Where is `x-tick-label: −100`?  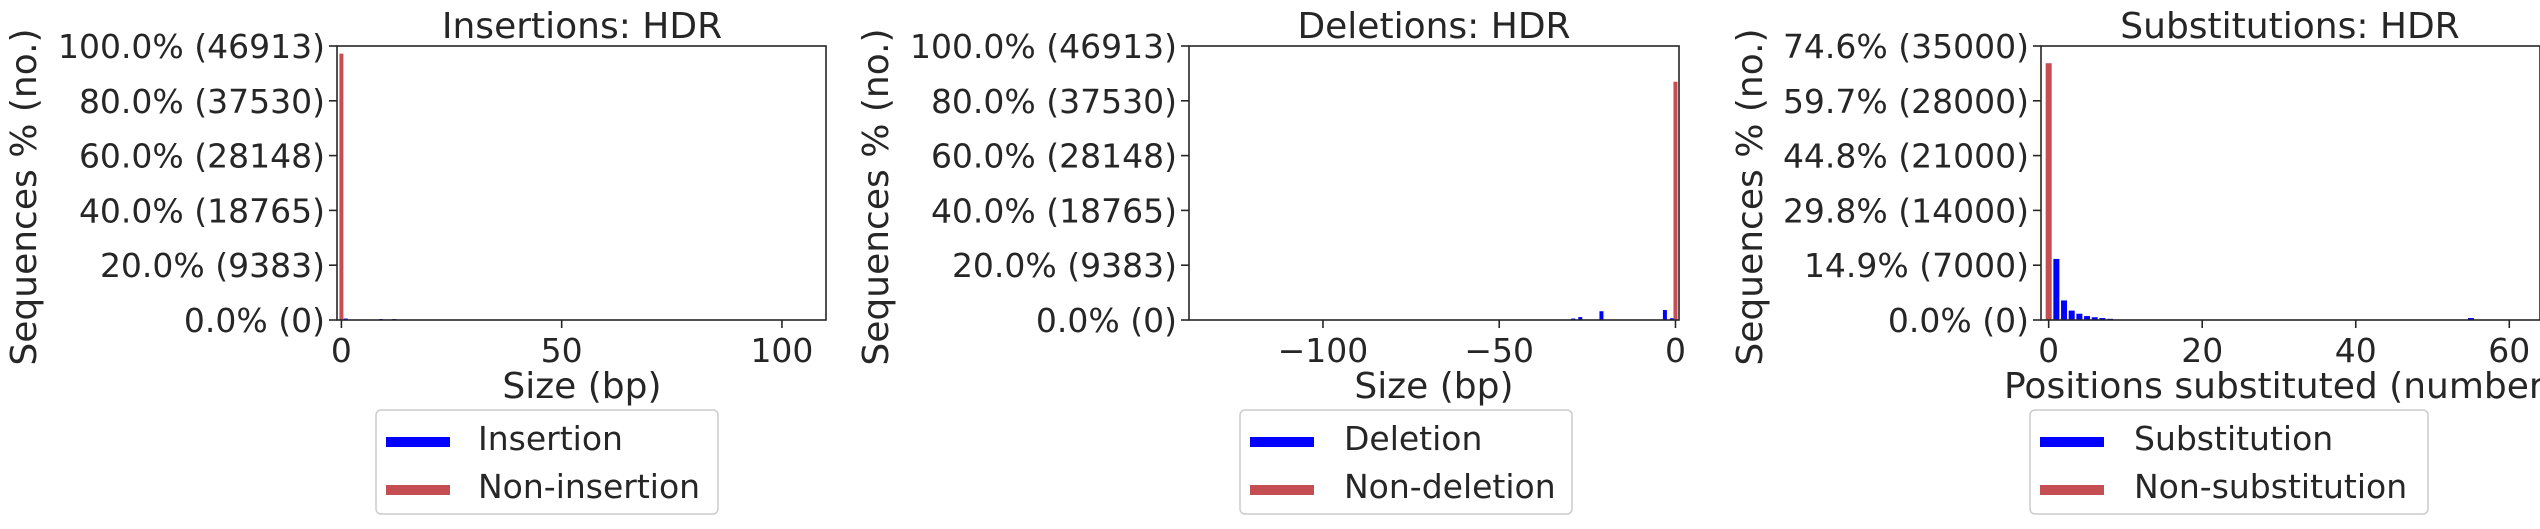 x-tick-label: −100 is located at coordinates (1323, 350).